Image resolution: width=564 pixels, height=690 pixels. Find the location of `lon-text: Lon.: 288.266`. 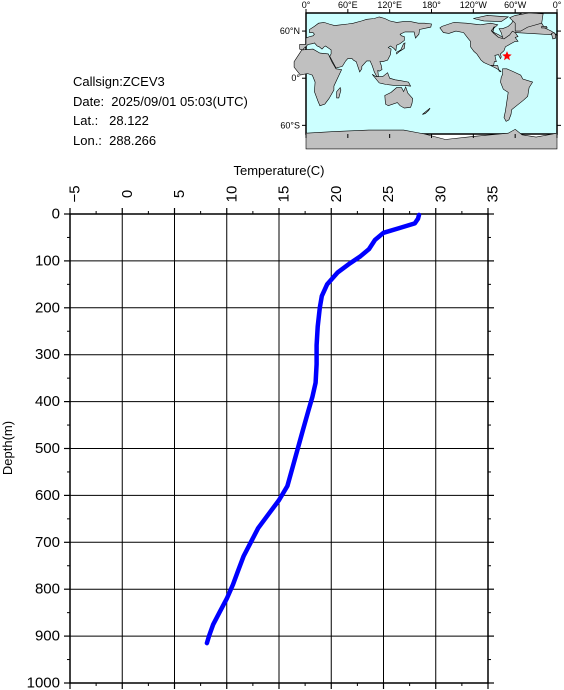

lon-text: Lon.: 288.266 is located at coordinates (115, 140).